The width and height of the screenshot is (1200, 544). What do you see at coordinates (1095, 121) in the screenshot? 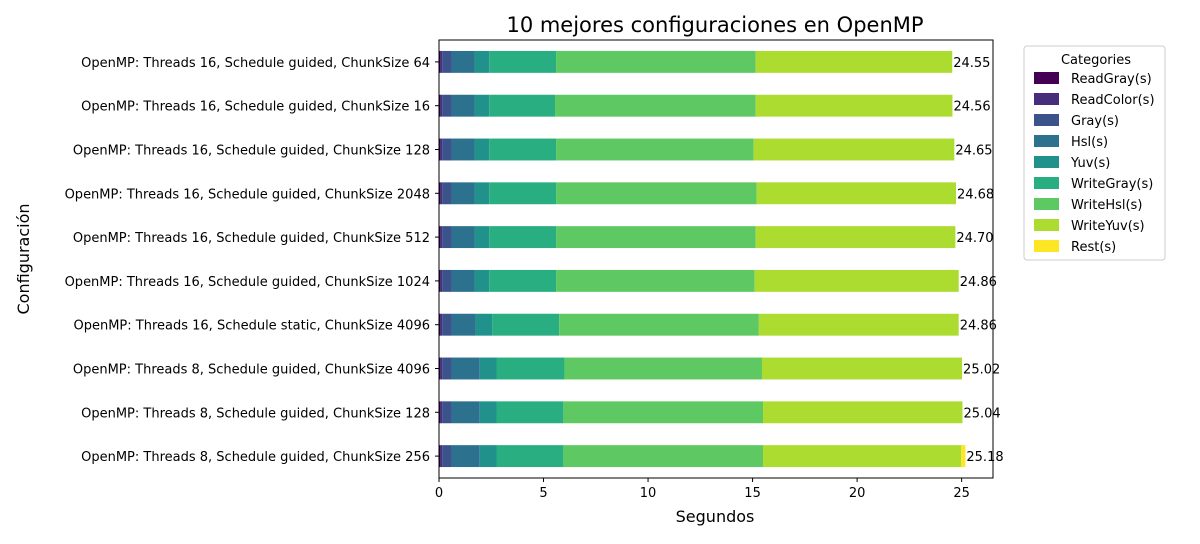
I see `legend-entry-label: Gray(s)` at bounding box center [1095, 121].